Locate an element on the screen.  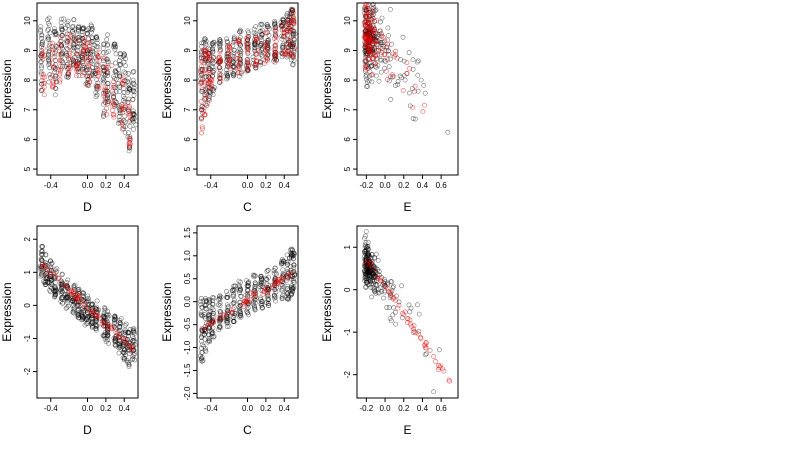
y-tick-label: 10 is located at coordinates (187, 20).